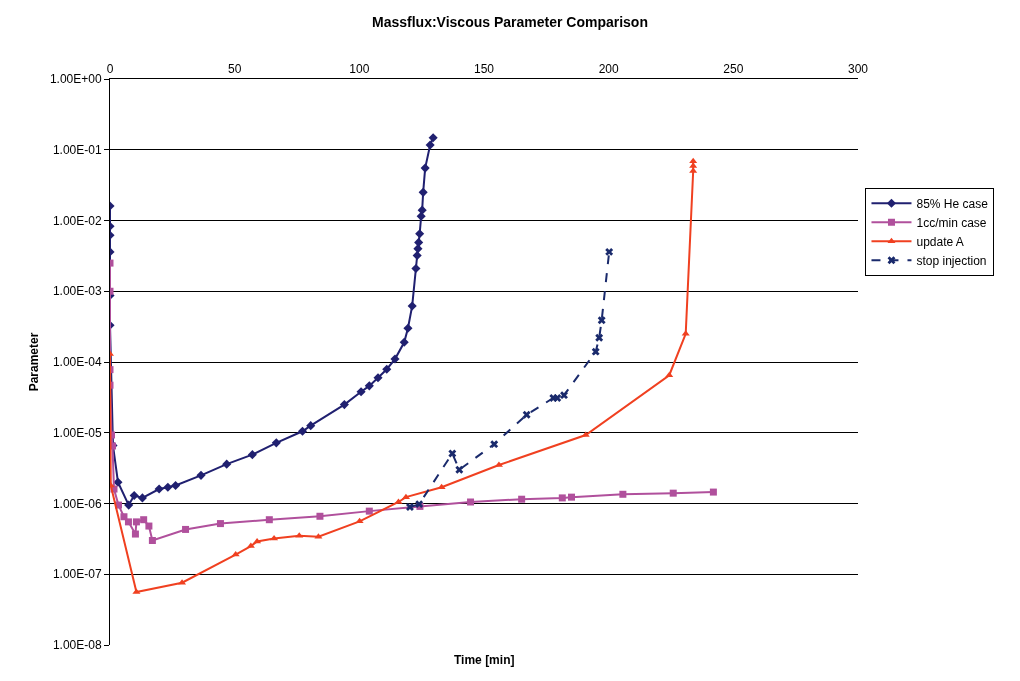 The image size is (1020, 681). What do you see at coordinates (940, 242) in the screenshot?
I see `legend-label: update A` at bounding box center [940, 242].